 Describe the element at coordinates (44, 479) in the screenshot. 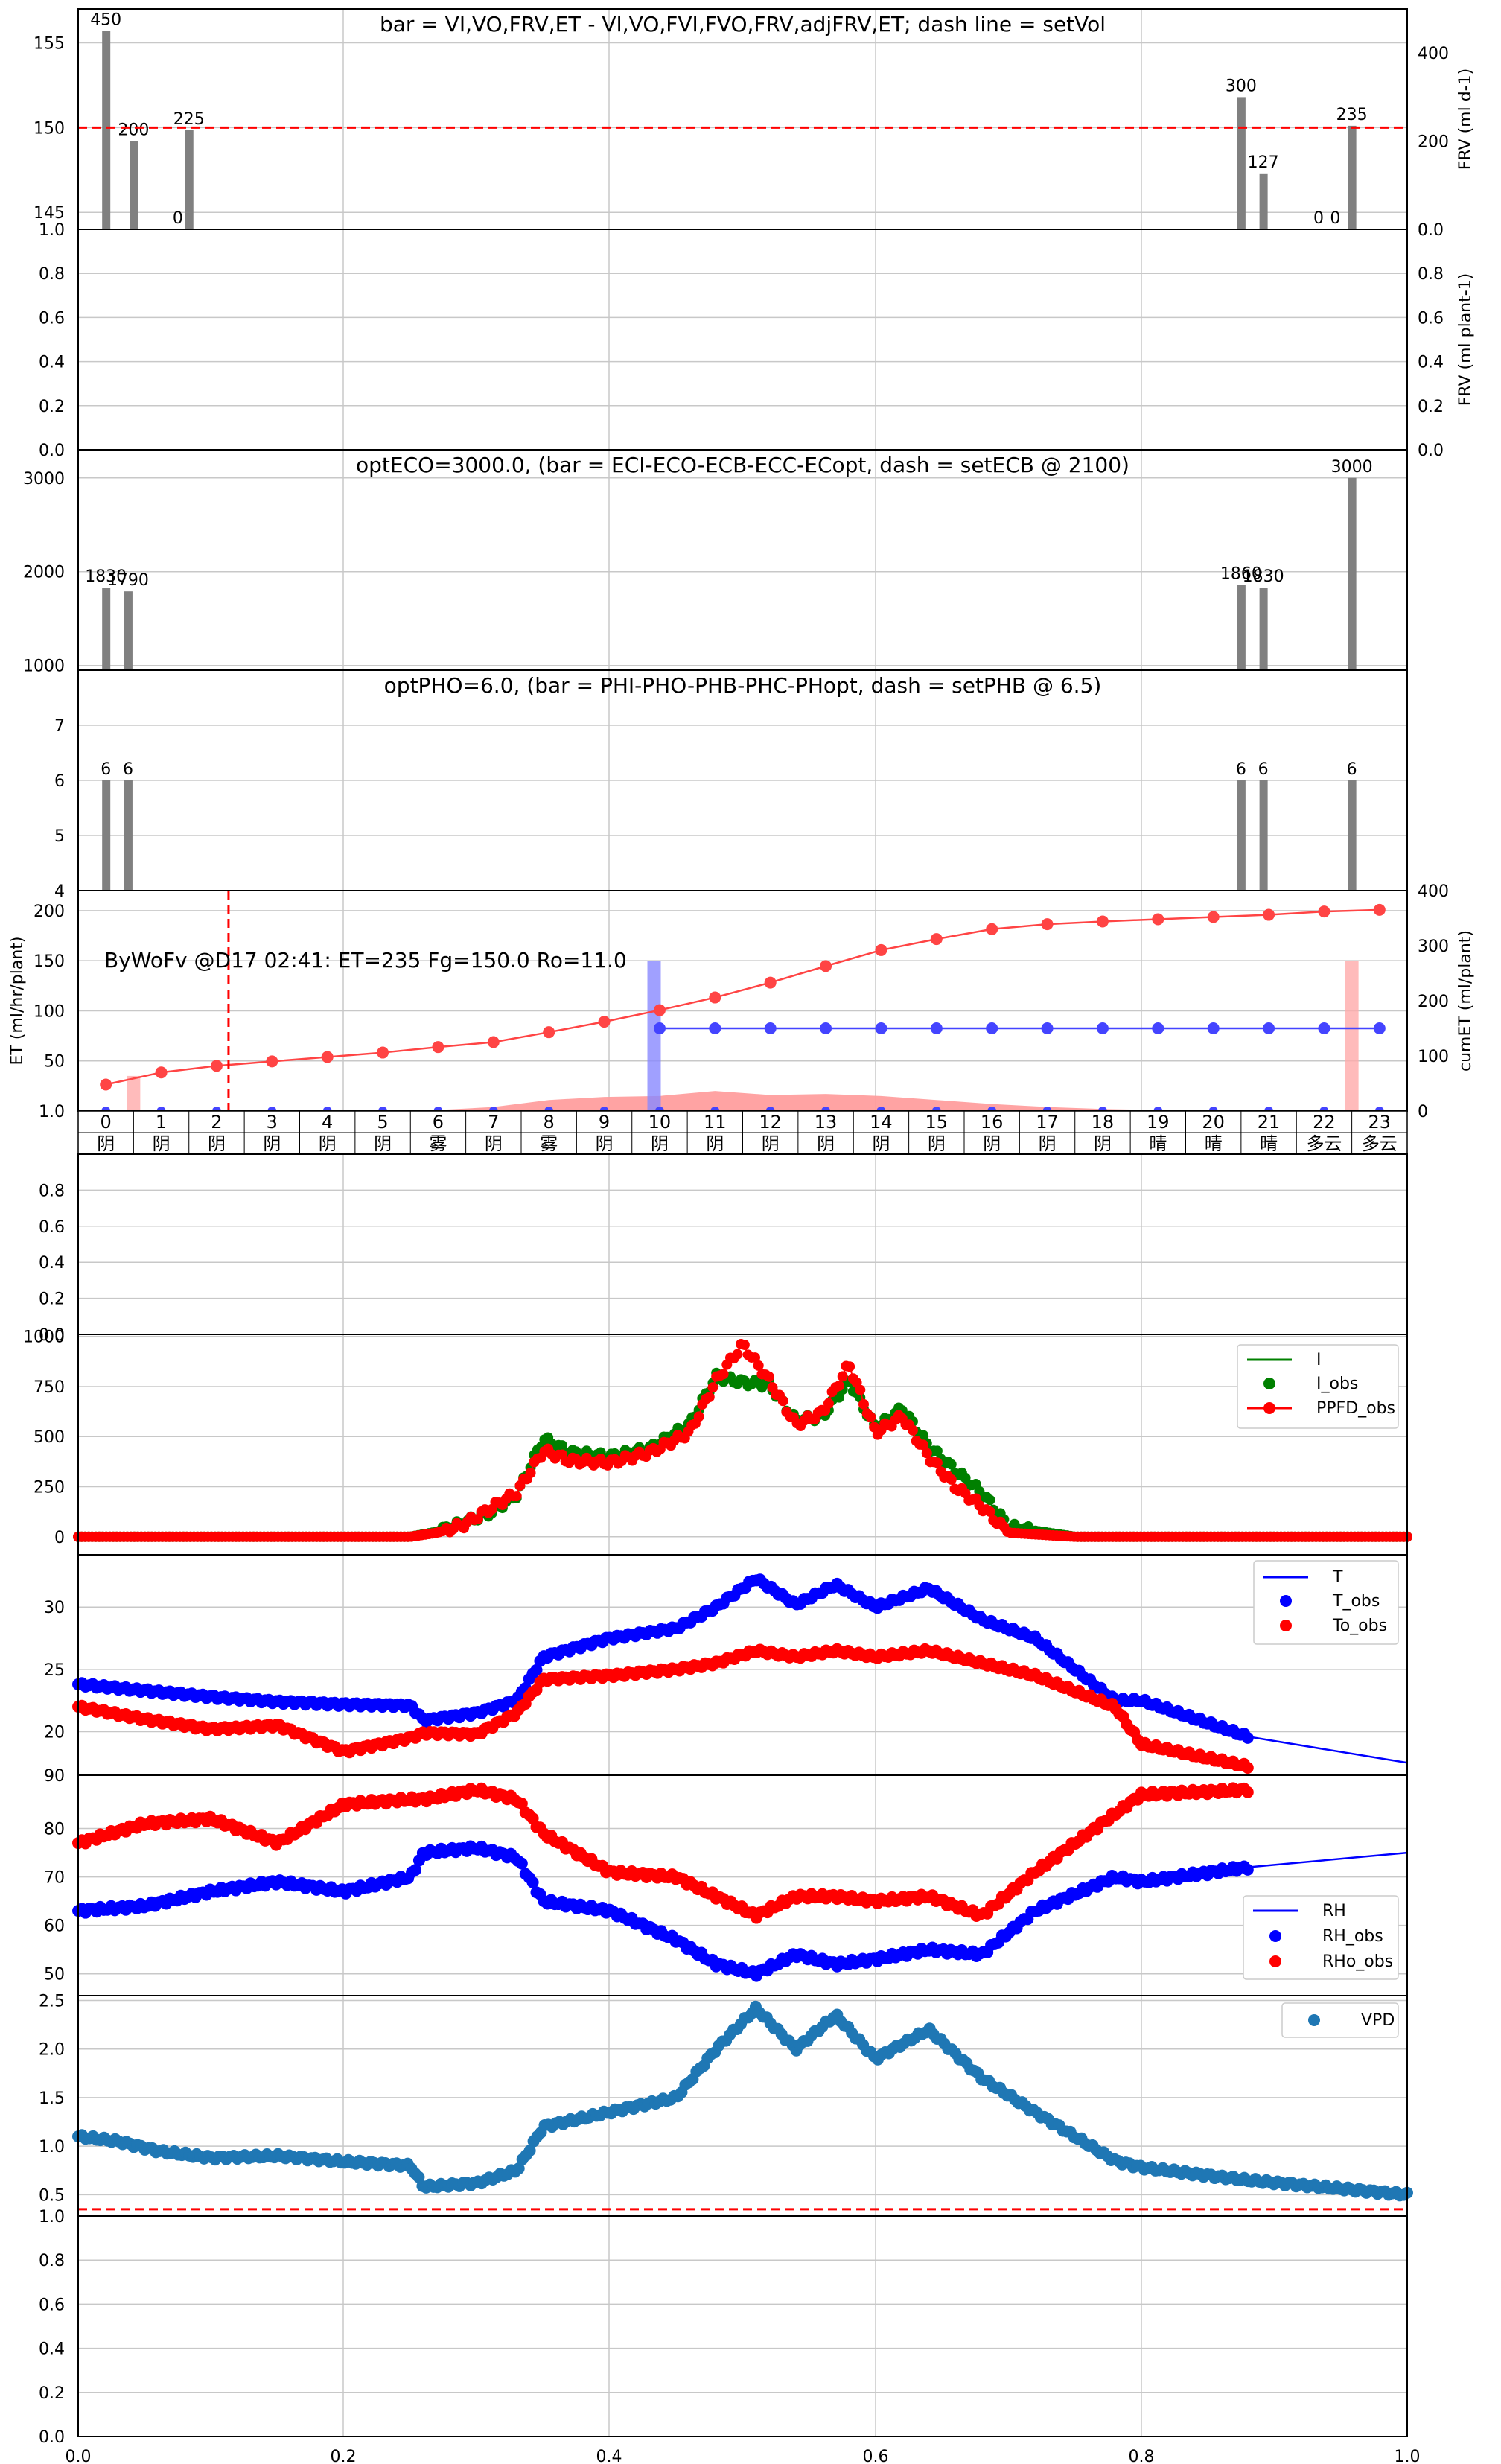

I see `y-tick-label: 3000` at that location.